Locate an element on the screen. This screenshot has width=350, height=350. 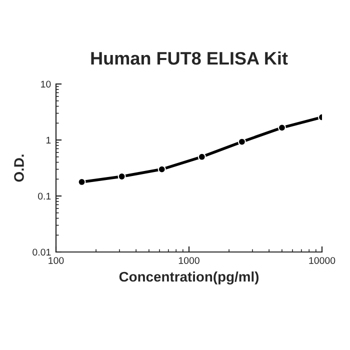
y-axis-title: O.D. is located at coordinates (19, 168).